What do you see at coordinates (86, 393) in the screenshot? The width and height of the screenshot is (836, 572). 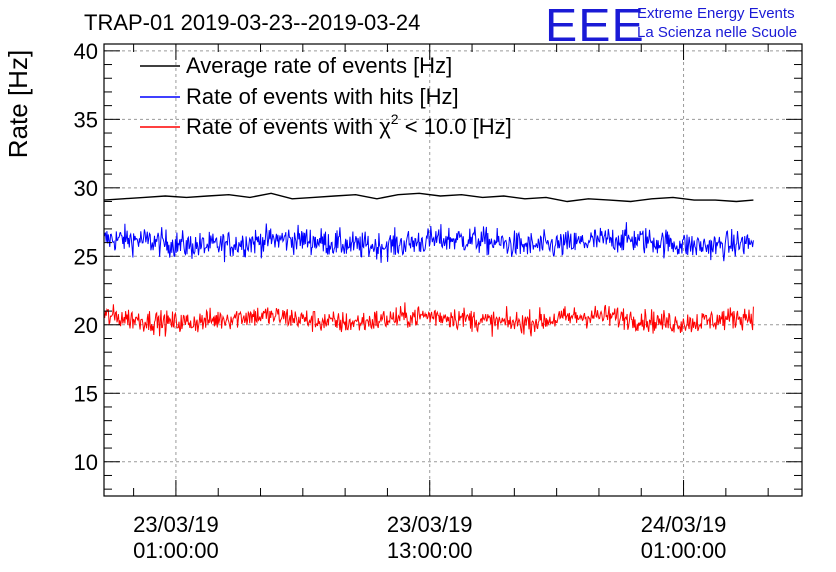 I see `y-tick-label: 15` at bounding box center [86, 393].